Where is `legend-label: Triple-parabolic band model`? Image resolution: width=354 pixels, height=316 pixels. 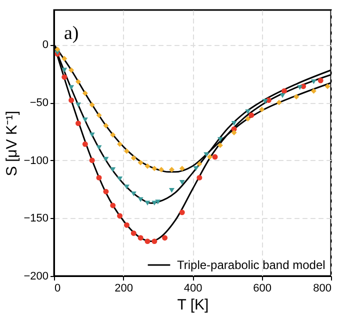
legend-label: Triple-parabolic band model is located at coordinates (251, 265).